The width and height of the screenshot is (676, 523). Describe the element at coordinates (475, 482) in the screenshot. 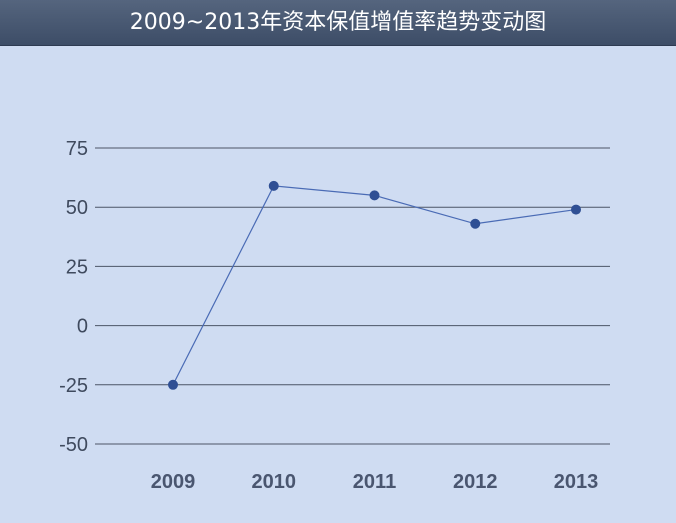

I see `x-tick-label: 2012` at that location.